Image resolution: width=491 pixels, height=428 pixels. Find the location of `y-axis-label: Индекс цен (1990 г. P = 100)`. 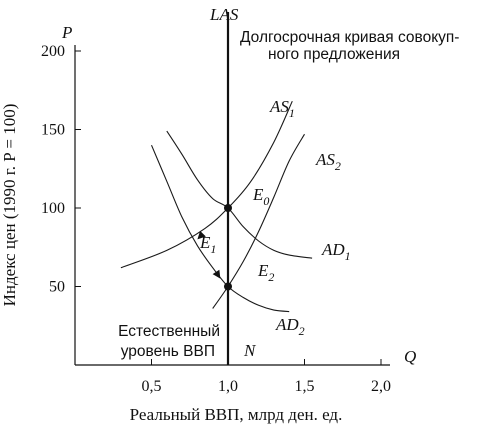

y-axis-label: Индекс цен (1990 г. P = 100) is located at coordinates (9, 205).